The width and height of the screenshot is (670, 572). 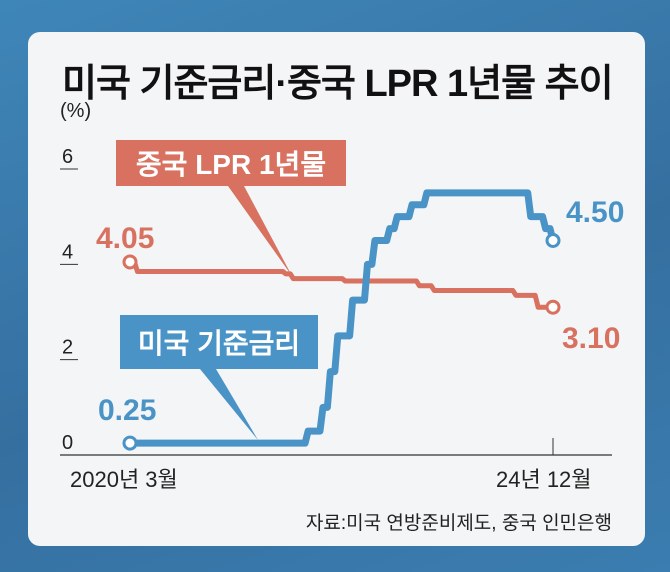 I want to click on china-lpr-end-point, so click(x=553, y=307).